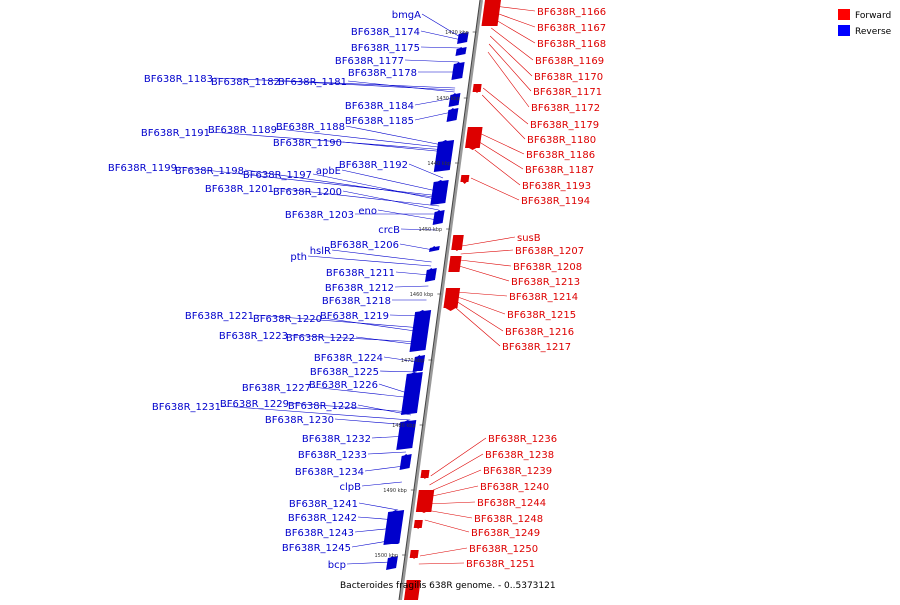 Image resolution: width=900 pixels, height=605 pixels. What do you see at coordinates (394, 527) in the screenshot?
I see `reverse-gene` at bounding box center [394, 527].